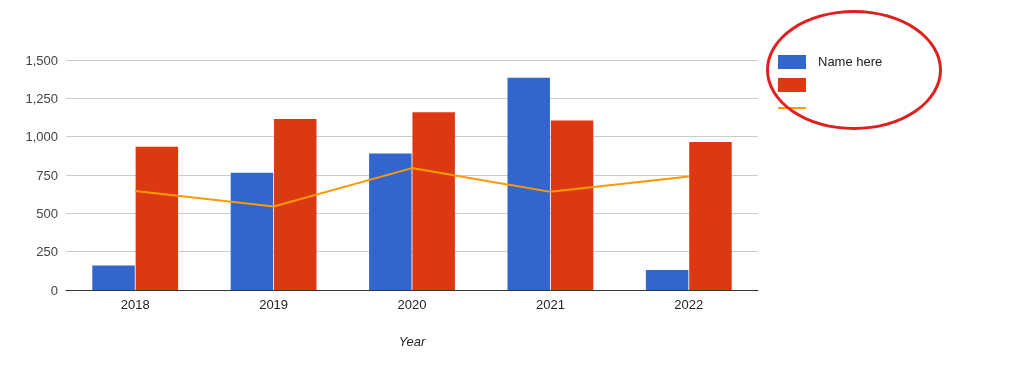 Image resolution: width=1024 pixels, height=372 pixels. I want to click on y-tick-label: 750, so click(47, 175).